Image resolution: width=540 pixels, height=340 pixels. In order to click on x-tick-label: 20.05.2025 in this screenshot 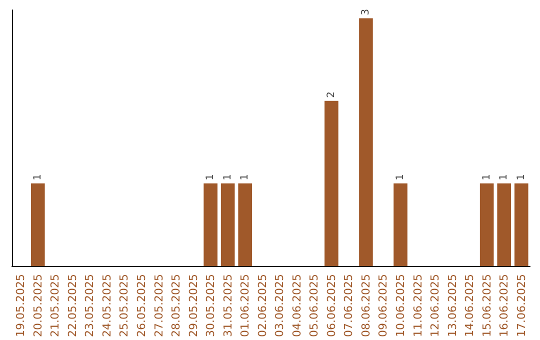, I will do `click(37, 306)`.